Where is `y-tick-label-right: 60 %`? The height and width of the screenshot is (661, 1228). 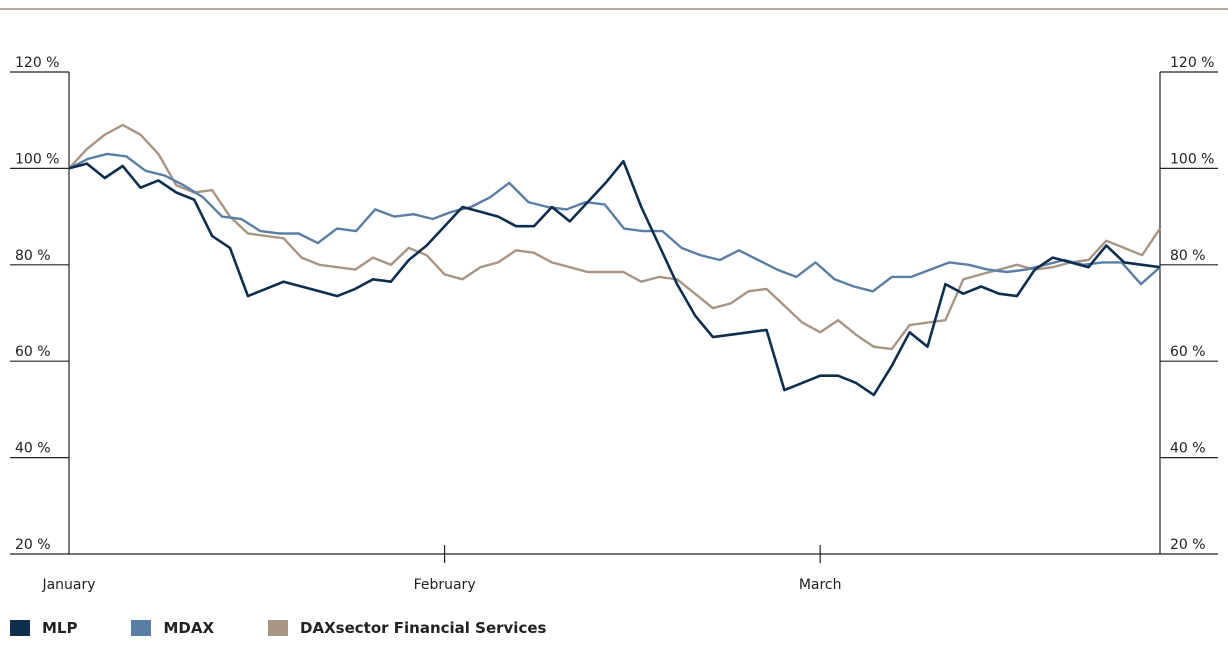 y-tick-label-right: 60 % is located at coordinates (1188, 352).